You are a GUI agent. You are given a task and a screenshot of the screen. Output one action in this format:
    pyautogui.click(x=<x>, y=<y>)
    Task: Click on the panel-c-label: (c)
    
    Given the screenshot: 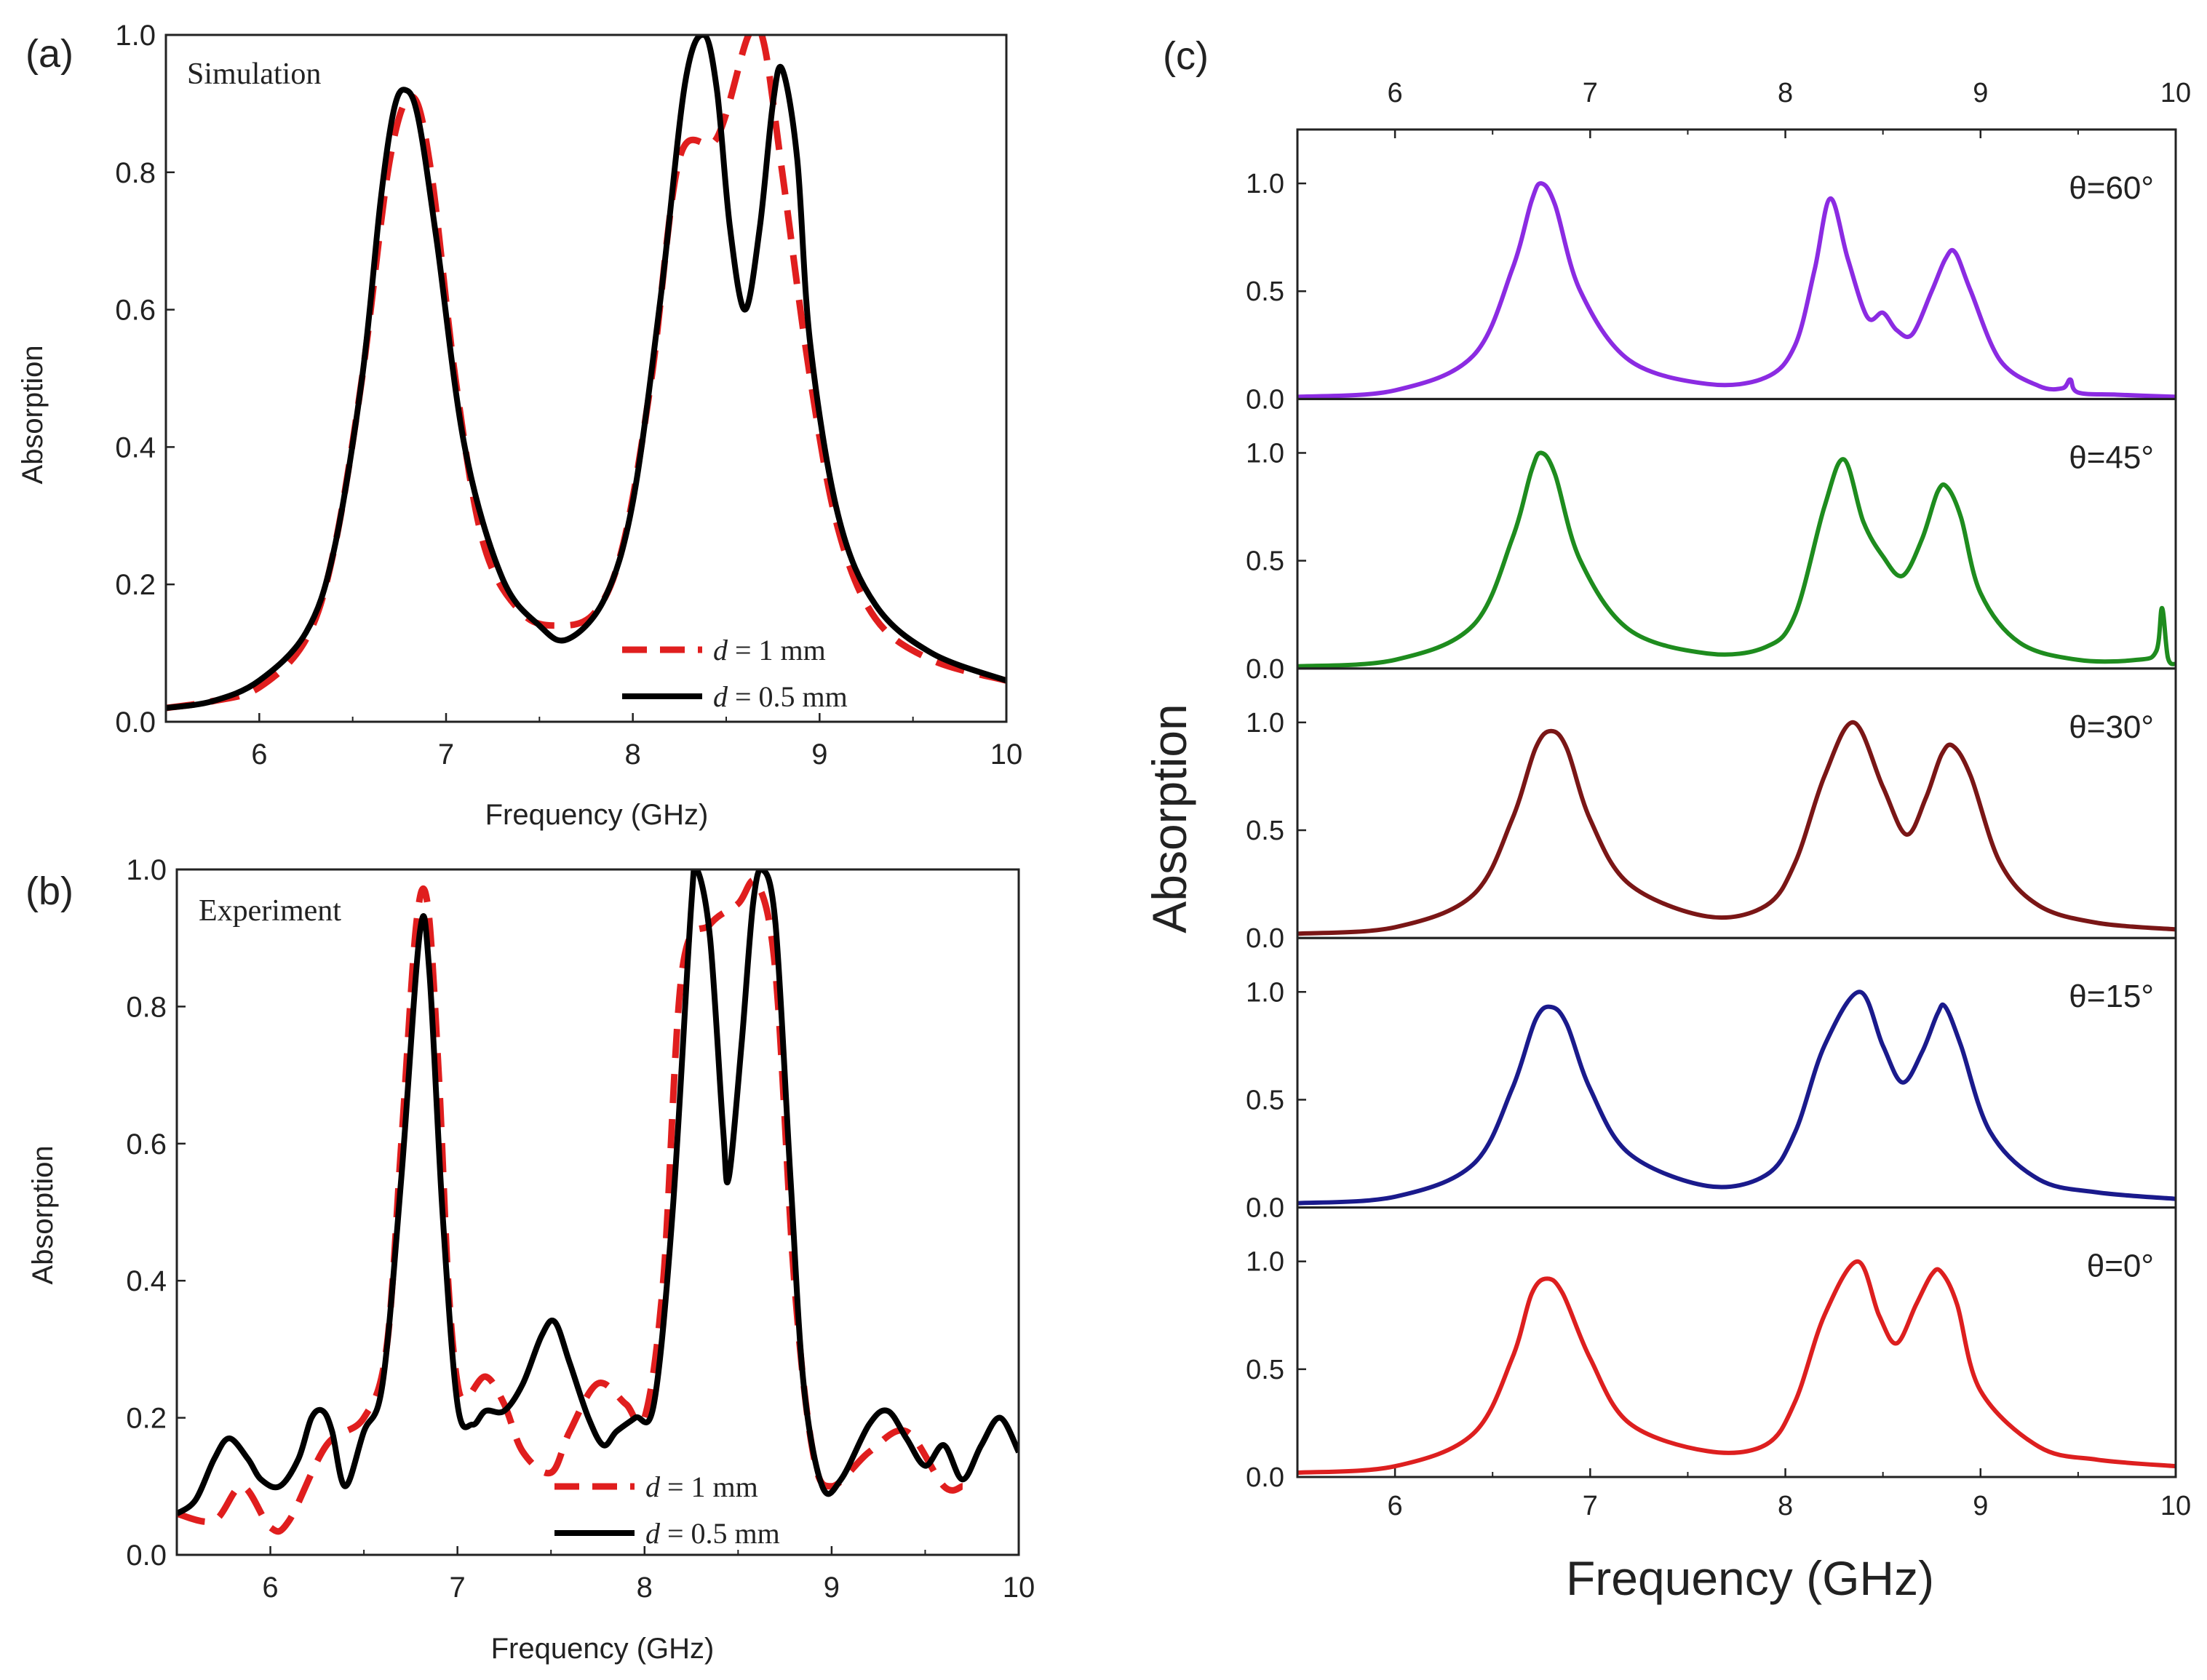 What is the action you would take?
    pyautogui.click(x=1186, y=56)
    